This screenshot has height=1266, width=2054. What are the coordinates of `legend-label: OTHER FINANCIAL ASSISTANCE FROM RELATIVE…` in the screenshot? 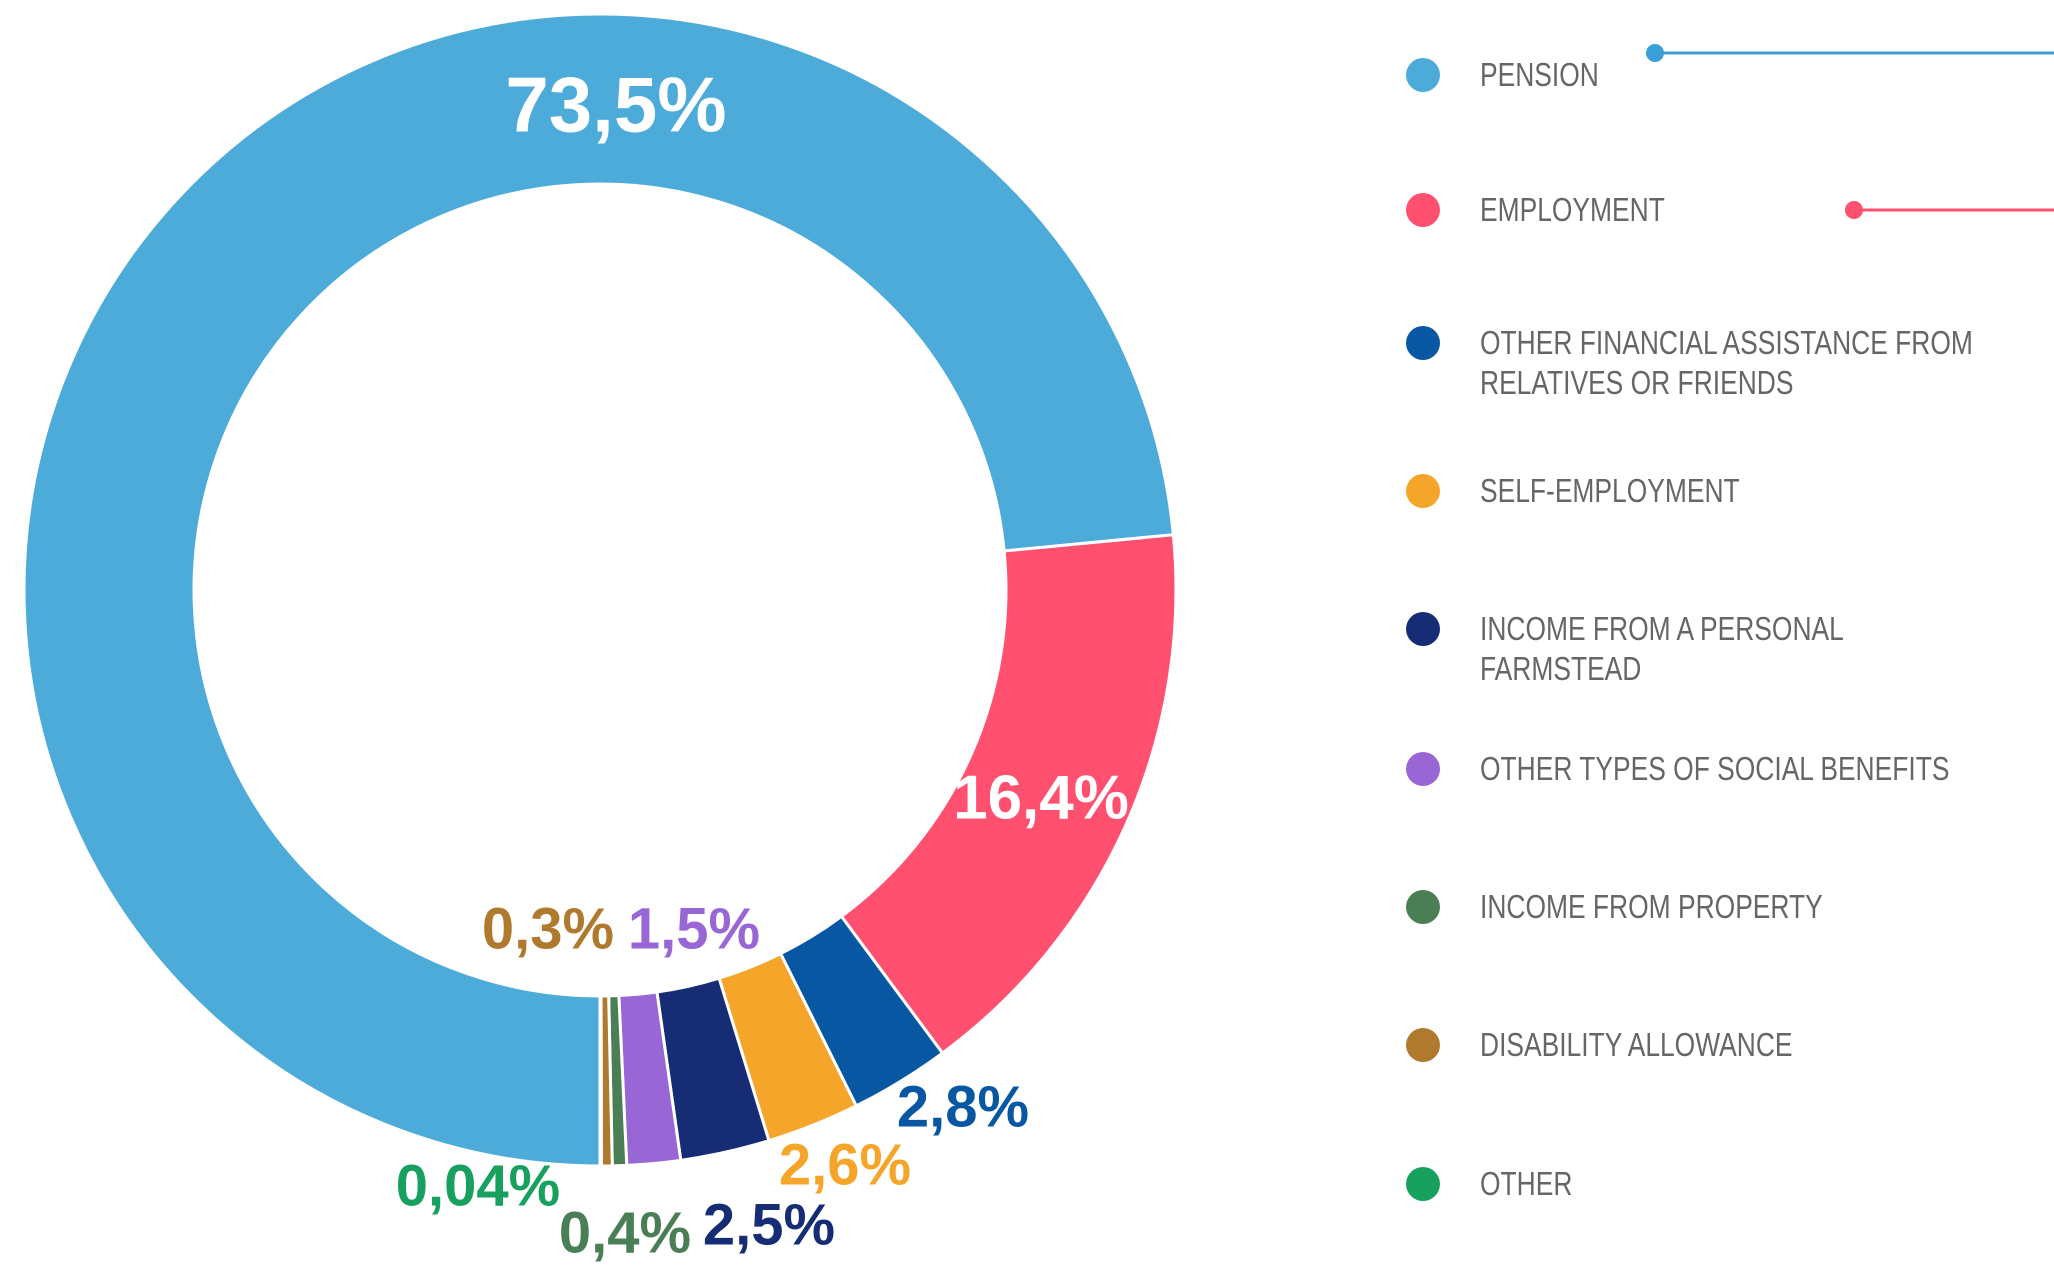 It's located at (1726, 362).